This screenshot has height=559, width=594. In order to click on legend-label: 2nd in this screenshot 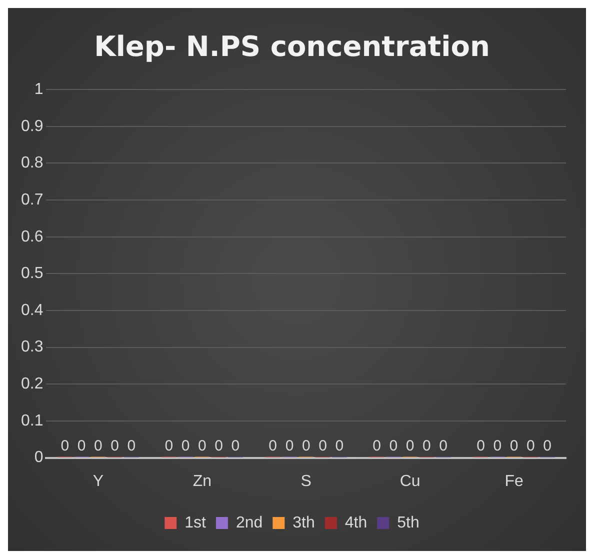, I will do `click(249, 523)`.